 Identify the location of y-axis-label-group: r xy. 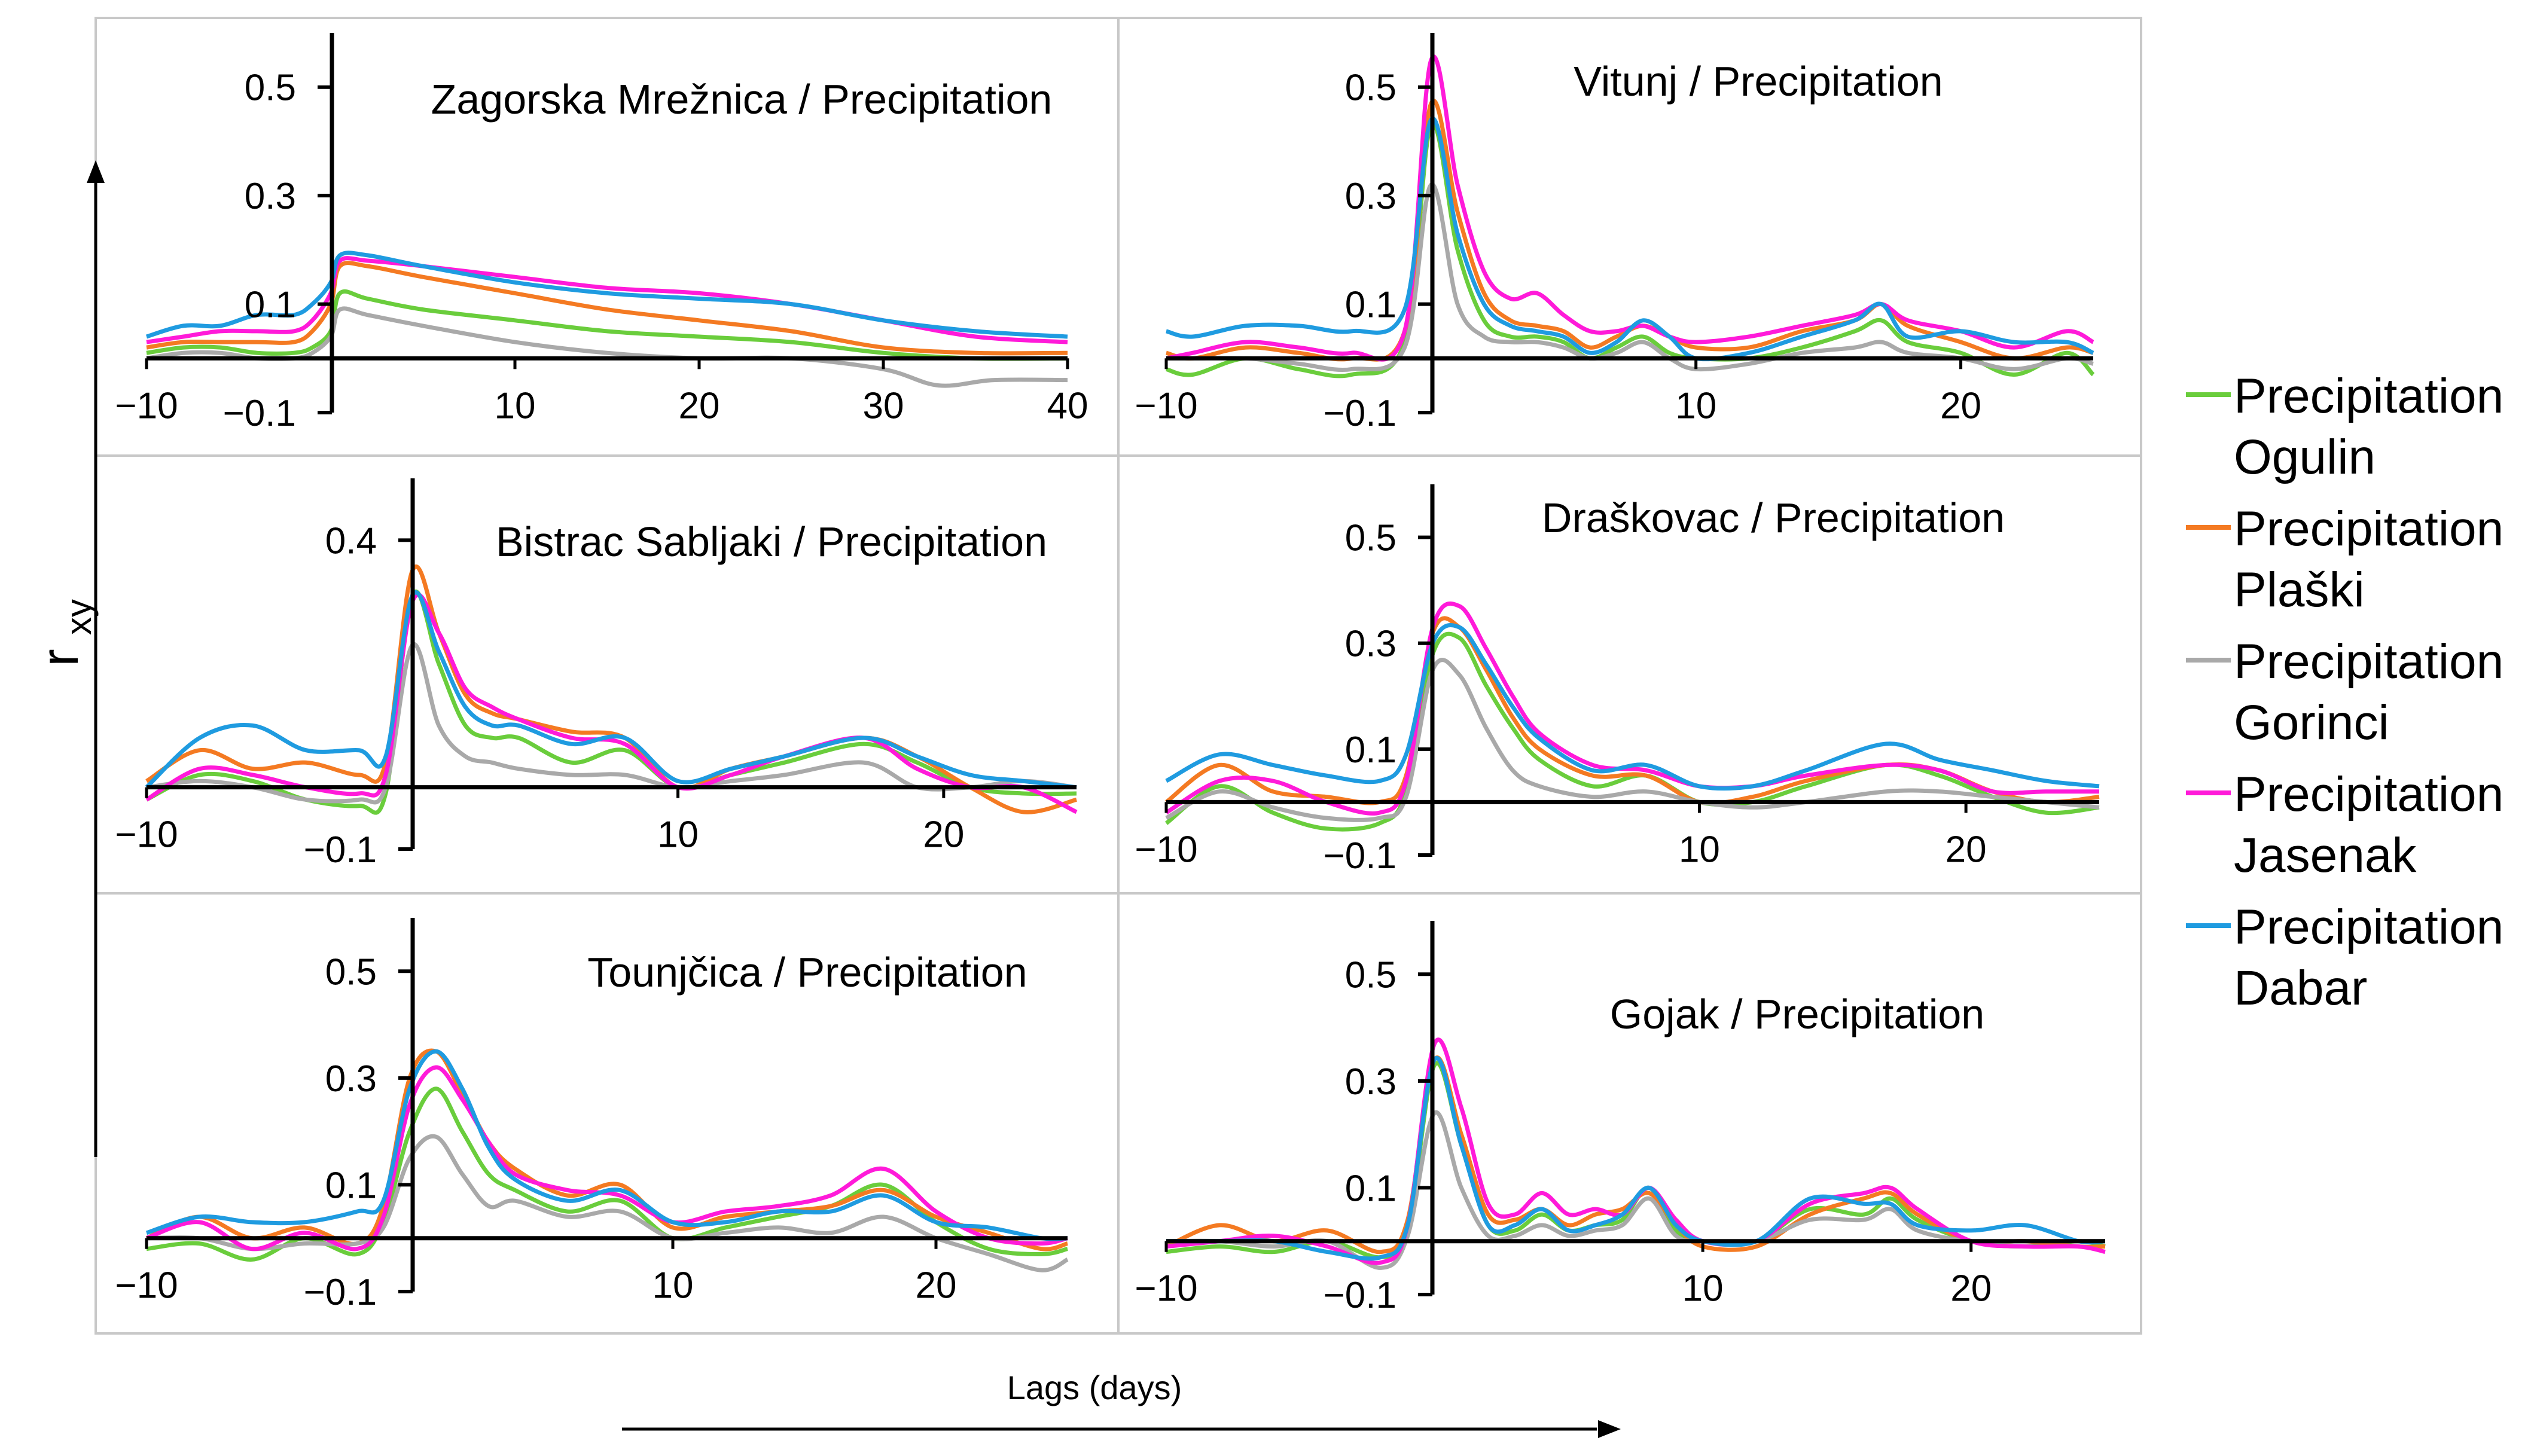
(67, 658).